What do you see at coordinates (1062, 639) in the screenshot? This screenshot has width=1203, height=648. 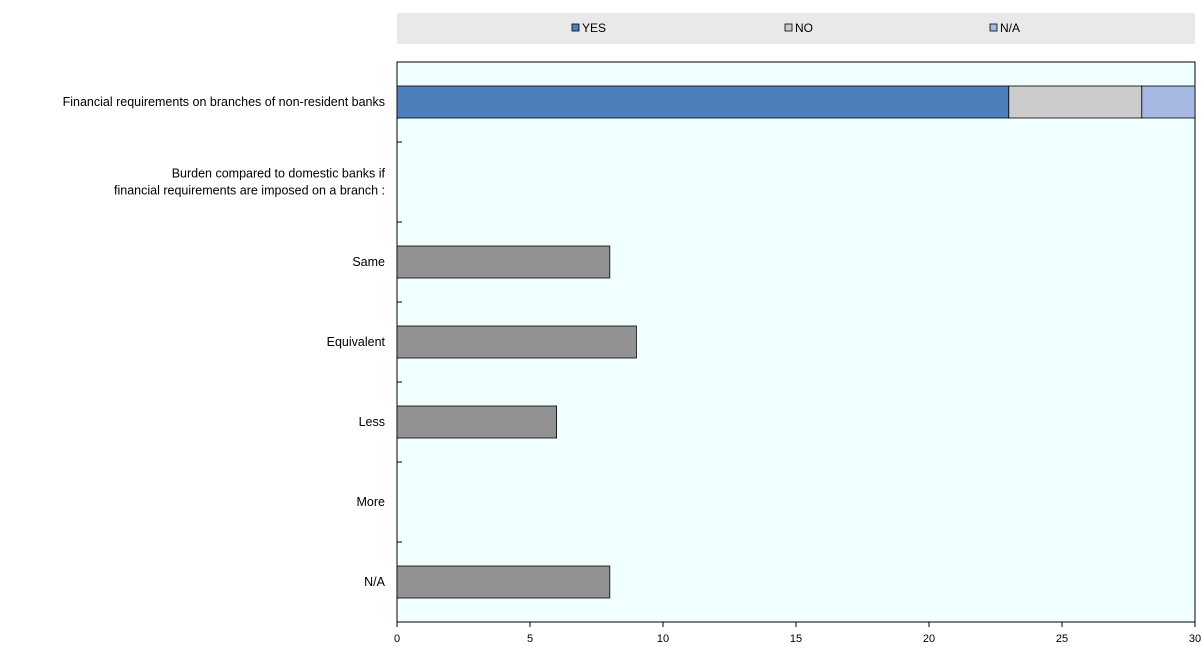 I see `x-tick-label: 25` at bounding box center [1062, 639].